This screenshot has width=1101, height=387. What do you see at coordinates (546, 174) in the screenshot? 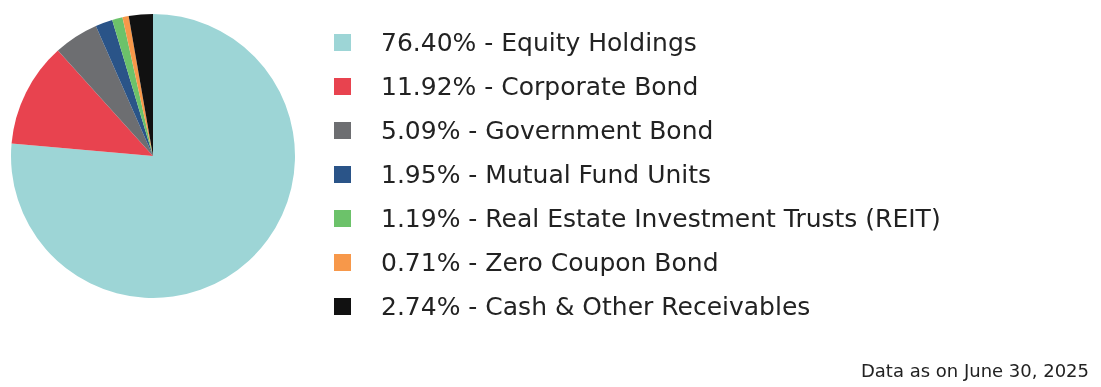
I see `legend-label: 1.95% - Mutual Fund Units` at bounding box center [546, 174].